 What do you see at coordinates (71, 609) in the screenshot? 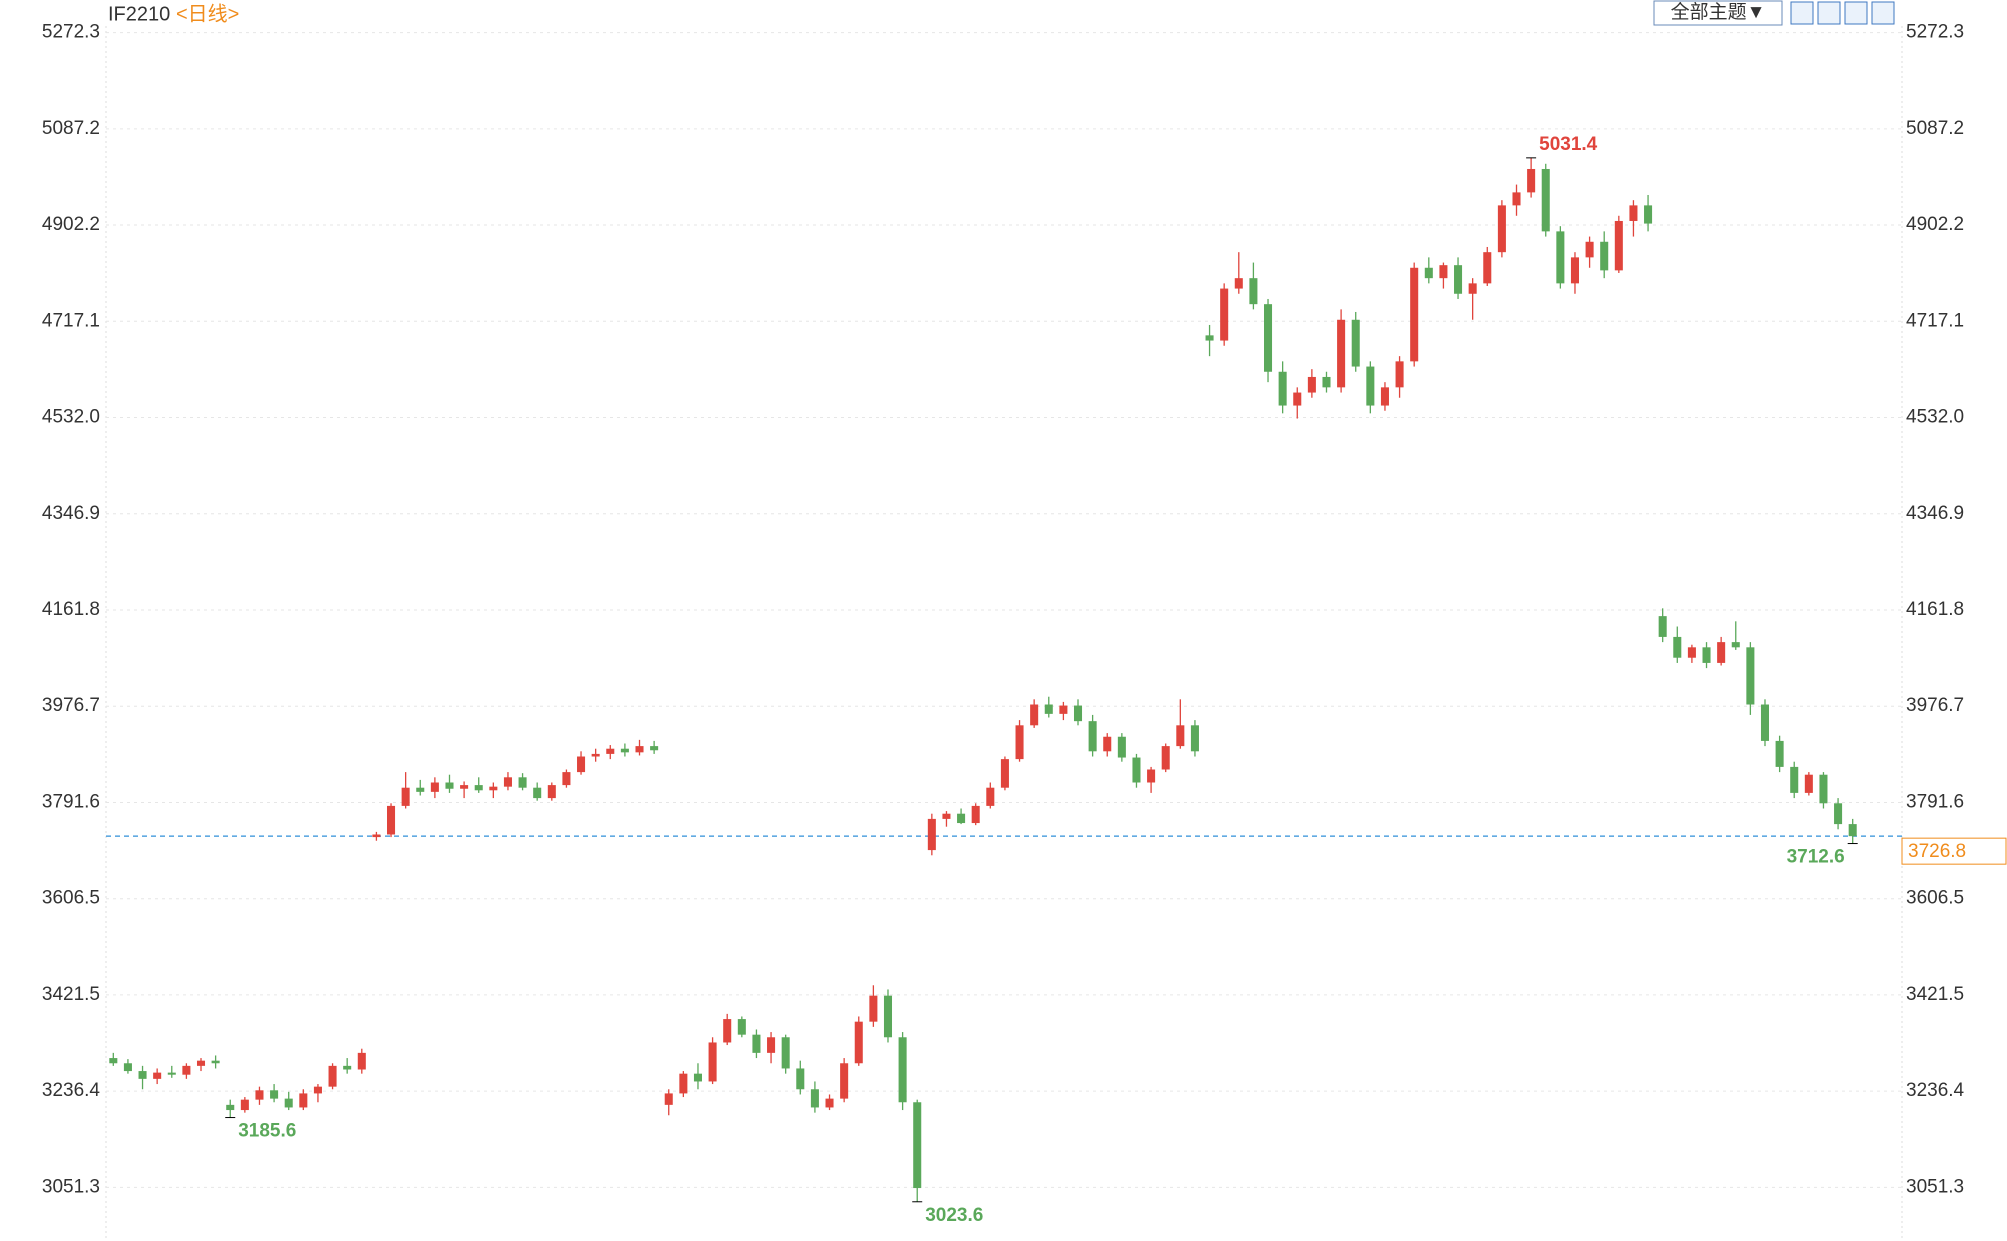
I see `y-tick-label: 4161.8` at bounding box center [71, 609].